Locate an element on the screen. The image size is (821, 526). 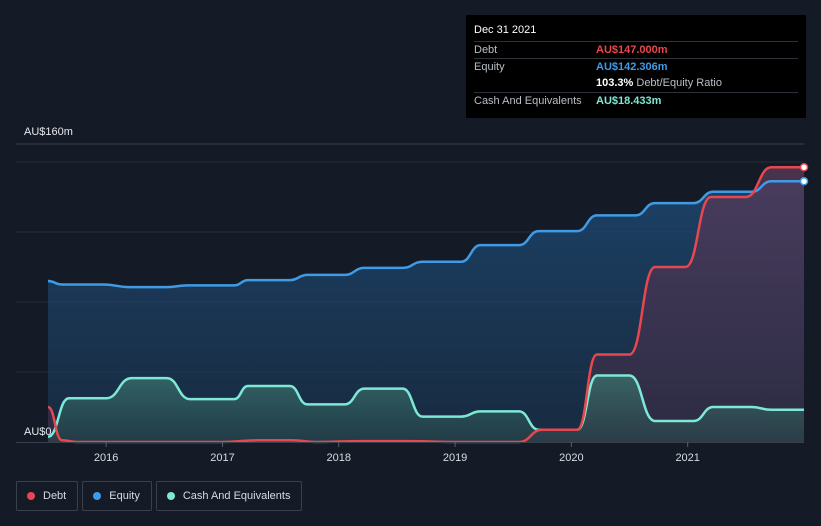
legend-item-cash: Cash And Equivalents is located at coordinates (229, 496).